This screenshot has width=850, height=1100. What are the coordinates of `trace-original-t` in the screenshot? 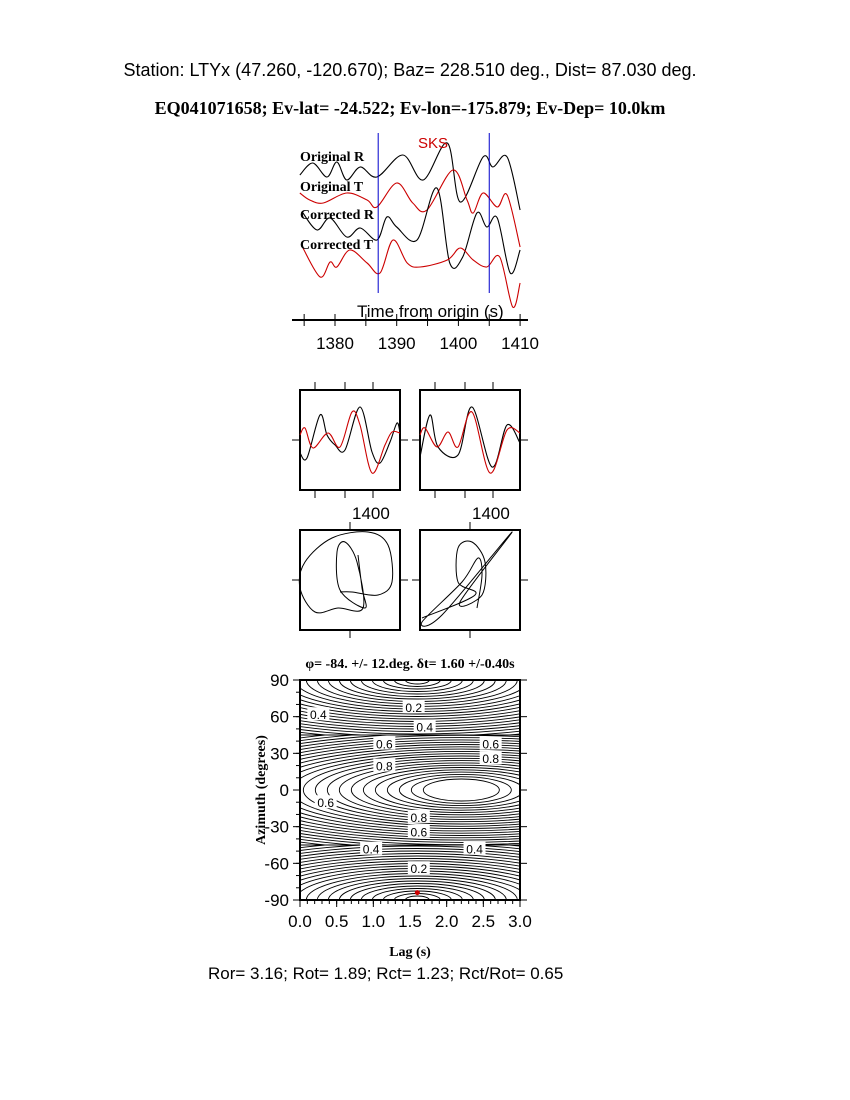 It's located at (410, 208).